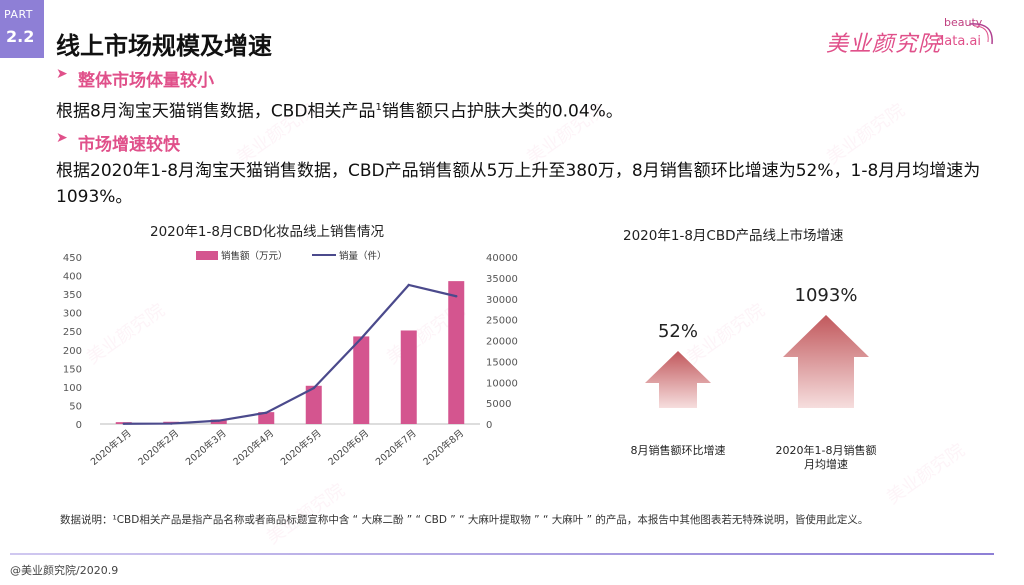 The height and width of the screenshot is (585, 1024). I want to click on y-right-tick-label: 20000, so click(502, 342).